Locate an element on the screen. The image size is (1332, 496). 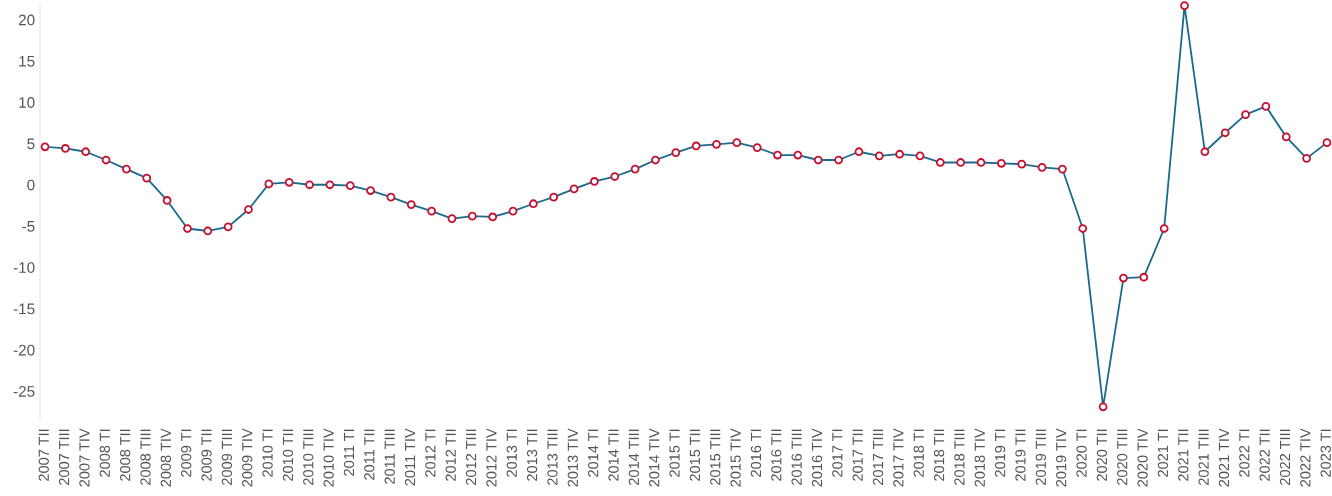
x-tick-label: 2013 TIII is located at coordinates (552, 457).